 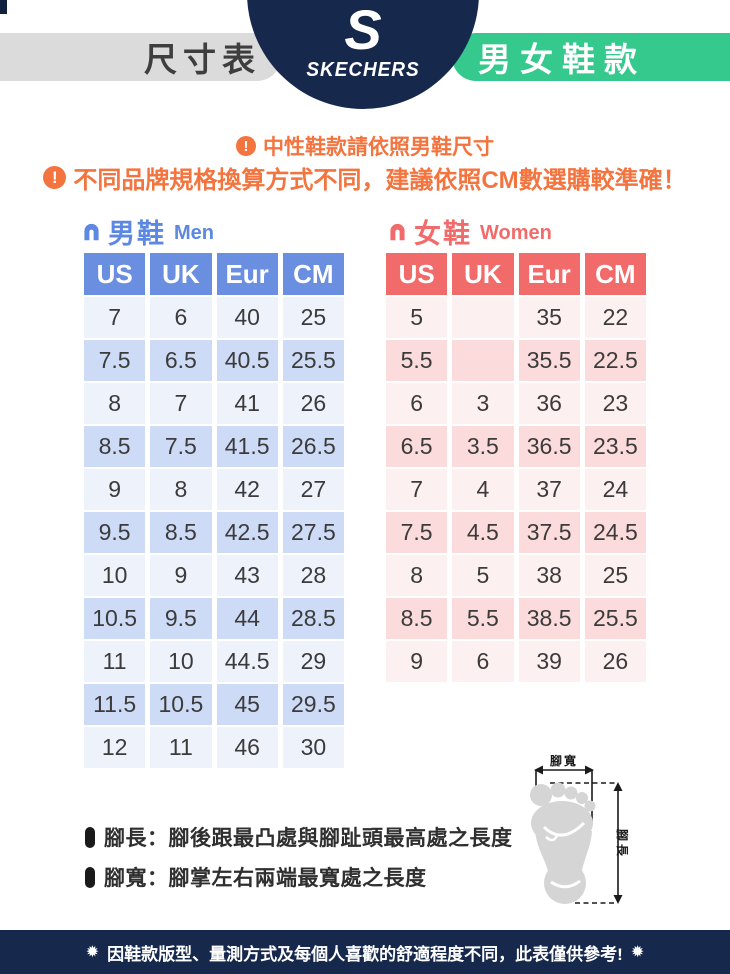 I want to click on table-row: 9.5 8.5 42.5 27.5, so click(x=214, y=532).